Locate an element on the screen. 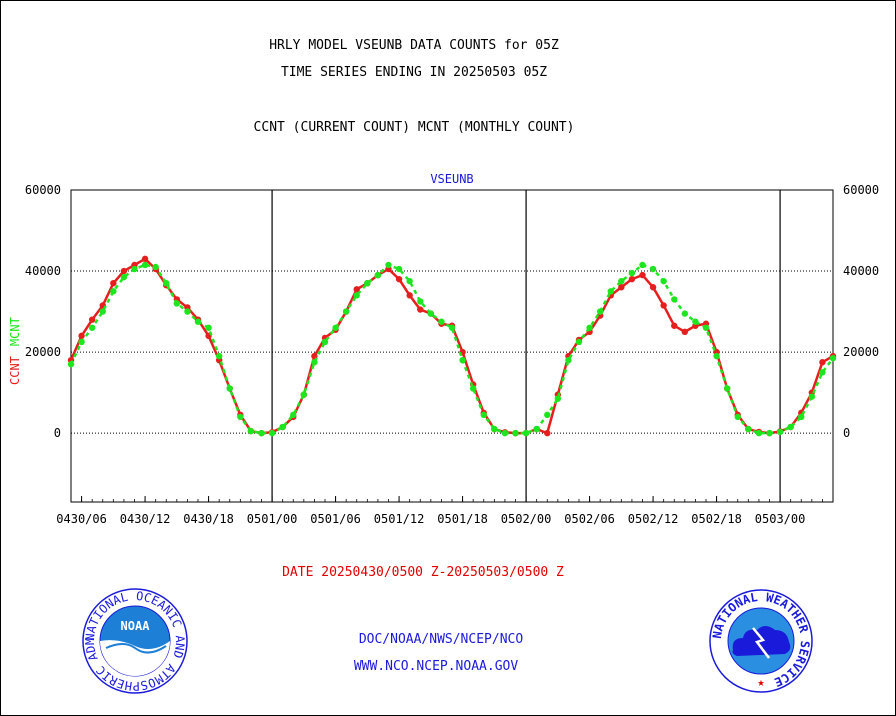 Image resolution: width=896 pixels, height=716 pixels. chart-title-line-1: HRLY MODEL VSEUNB DATA COUNTS for 05Z is located at coordinates (414, 45).